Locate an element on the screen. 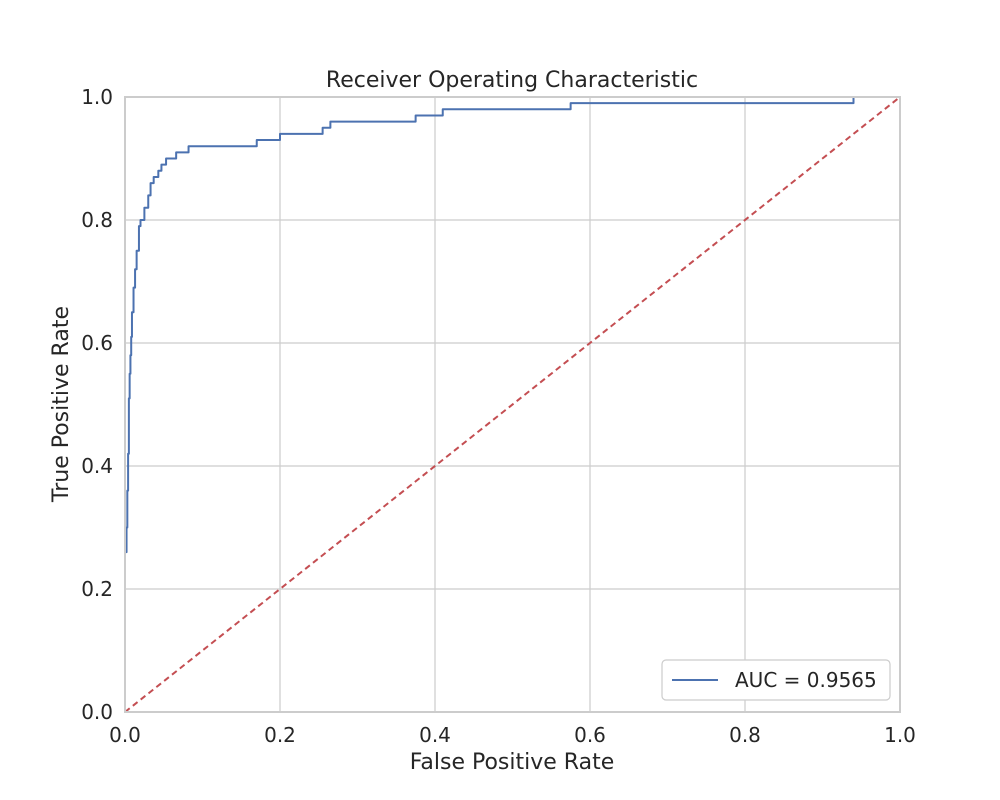 The width and height of the screenshot is (1000, 800). legend: AUC = 0.9565 is located at coordinates (776, 680).